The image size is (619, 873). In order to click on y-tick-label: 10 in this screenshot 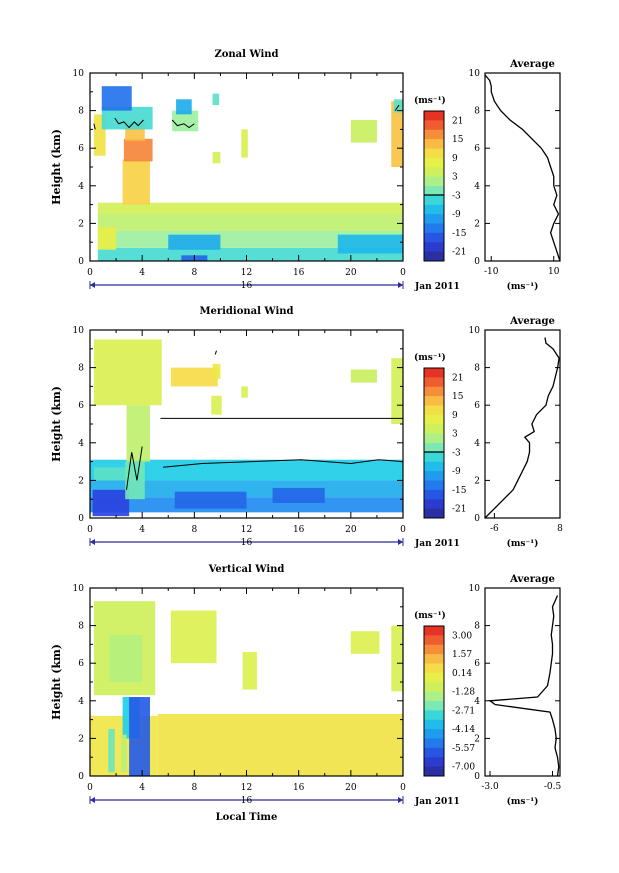, I will do `click(79, 74)`.